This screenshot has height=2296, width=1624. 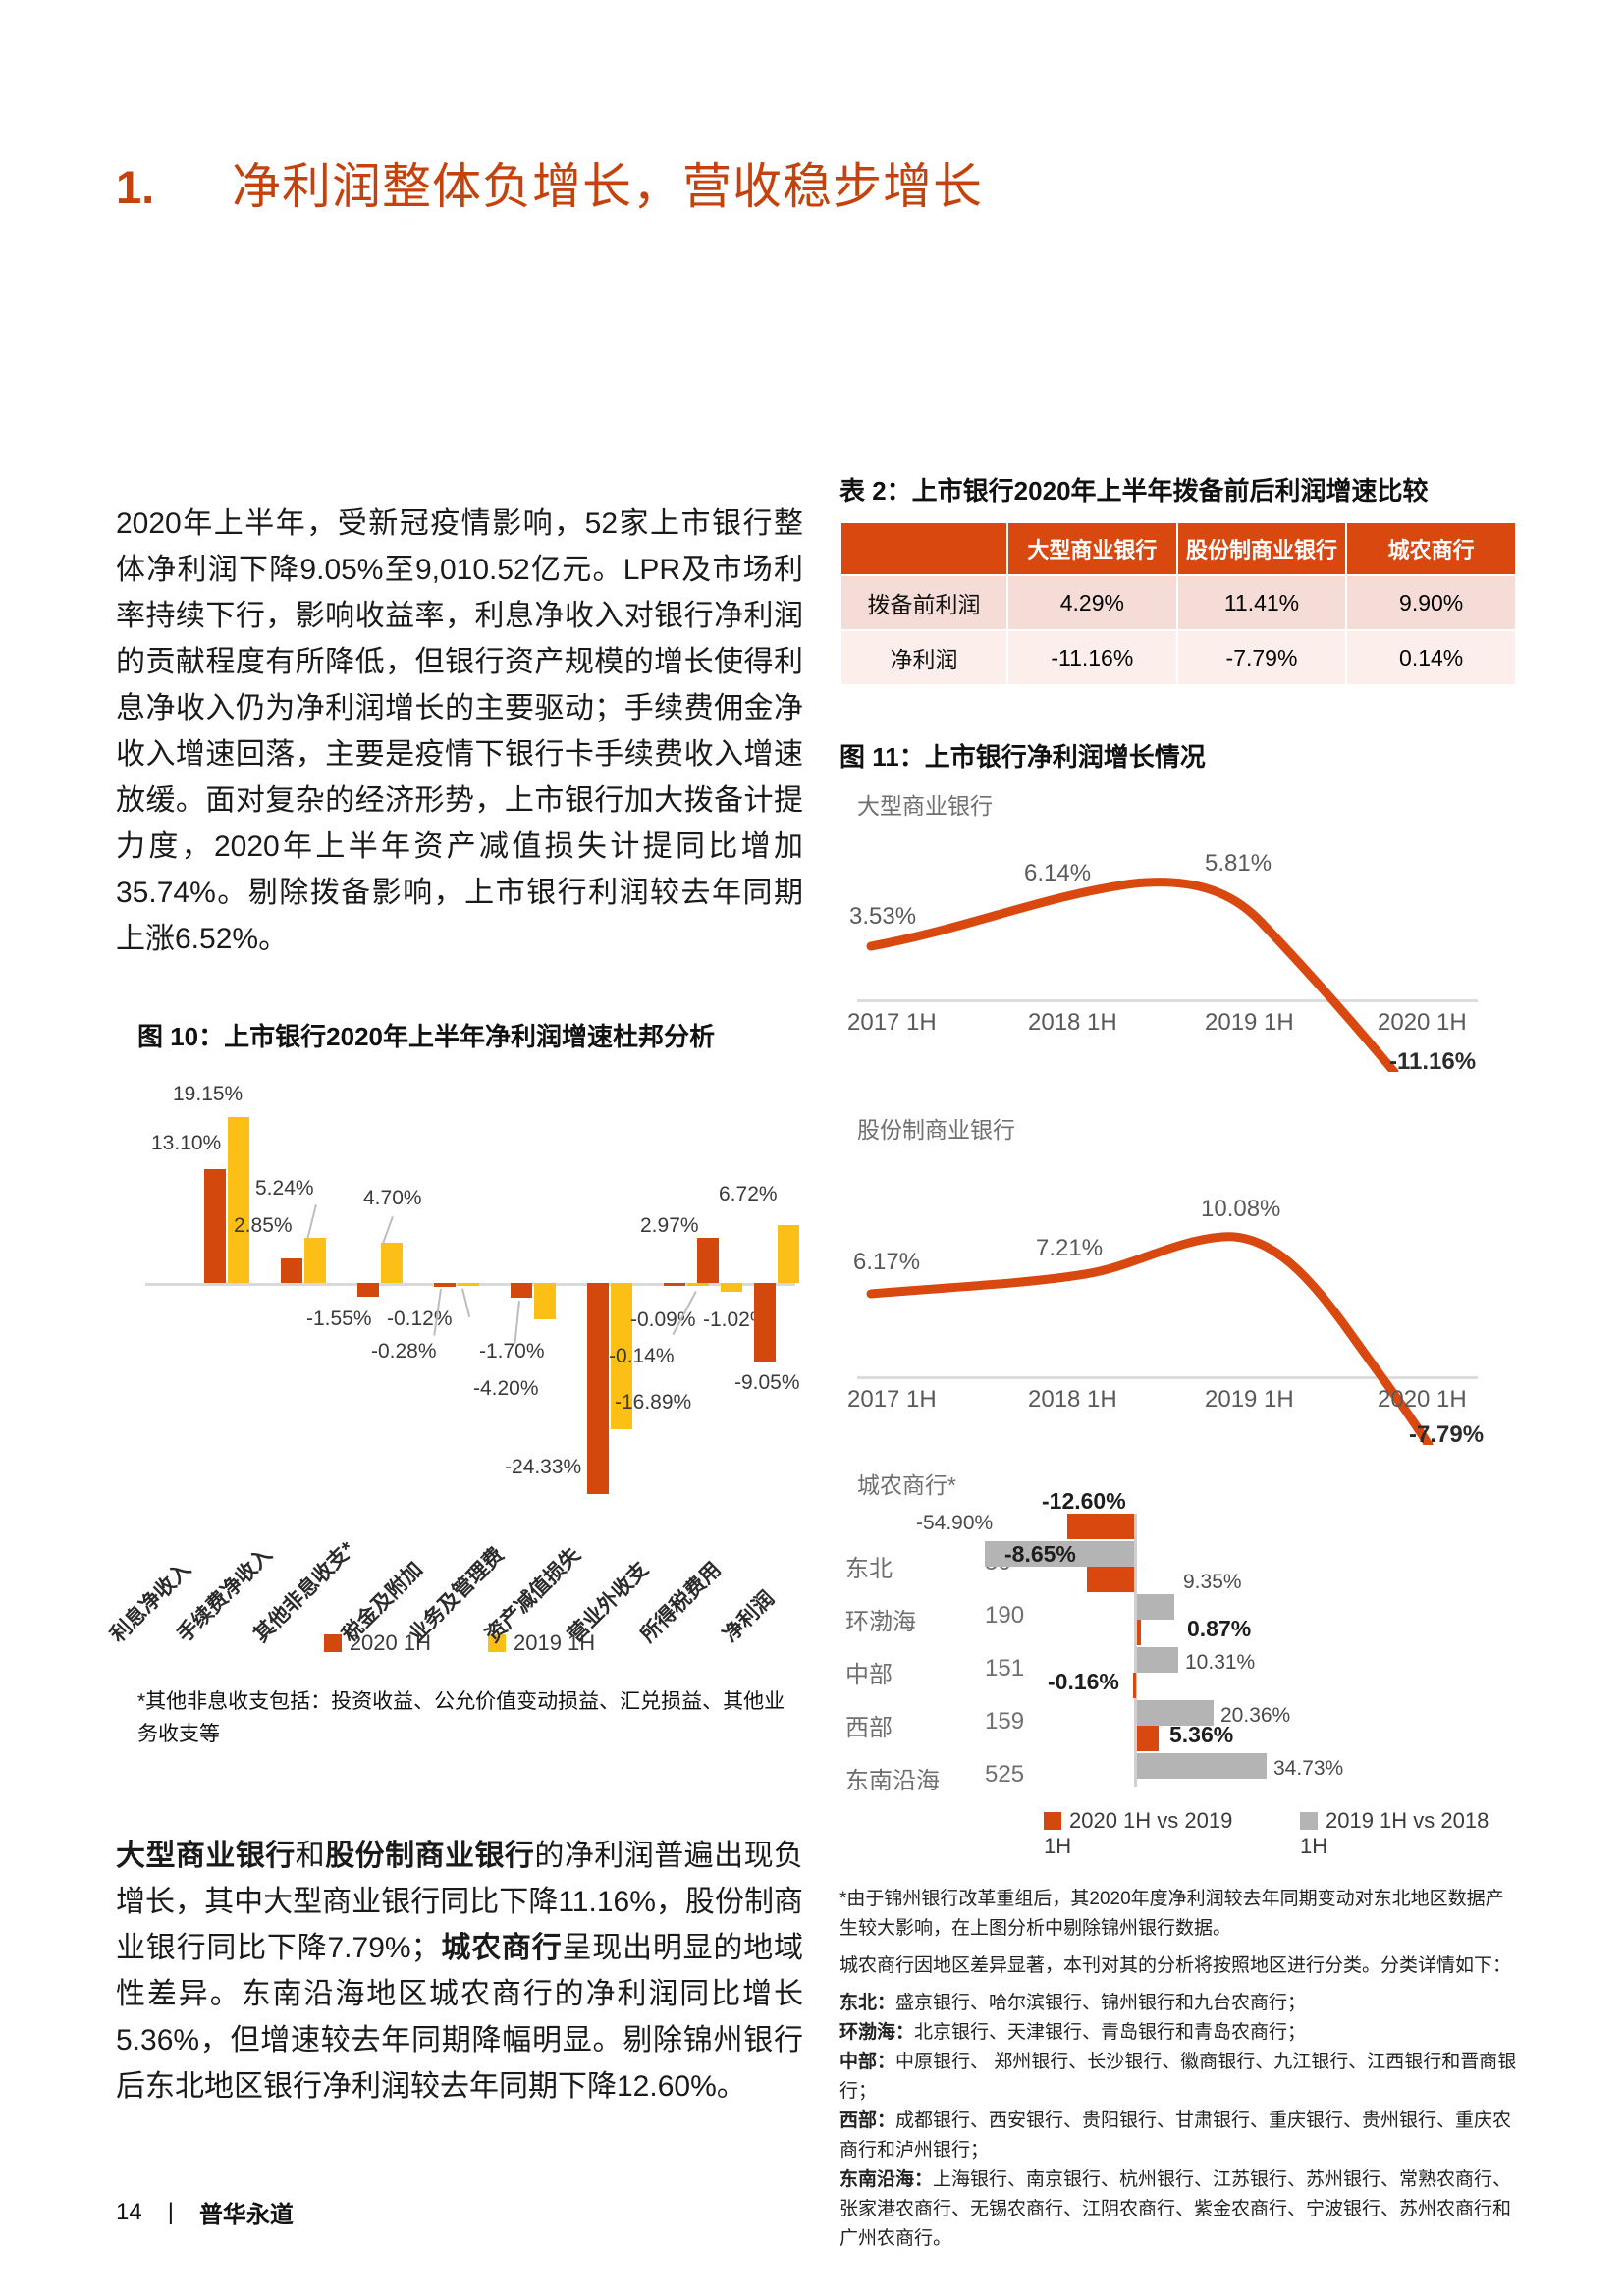 I want to click on legend-label-current: 2020 1H vs 2019 1H, so click(x=1138, y=1833).